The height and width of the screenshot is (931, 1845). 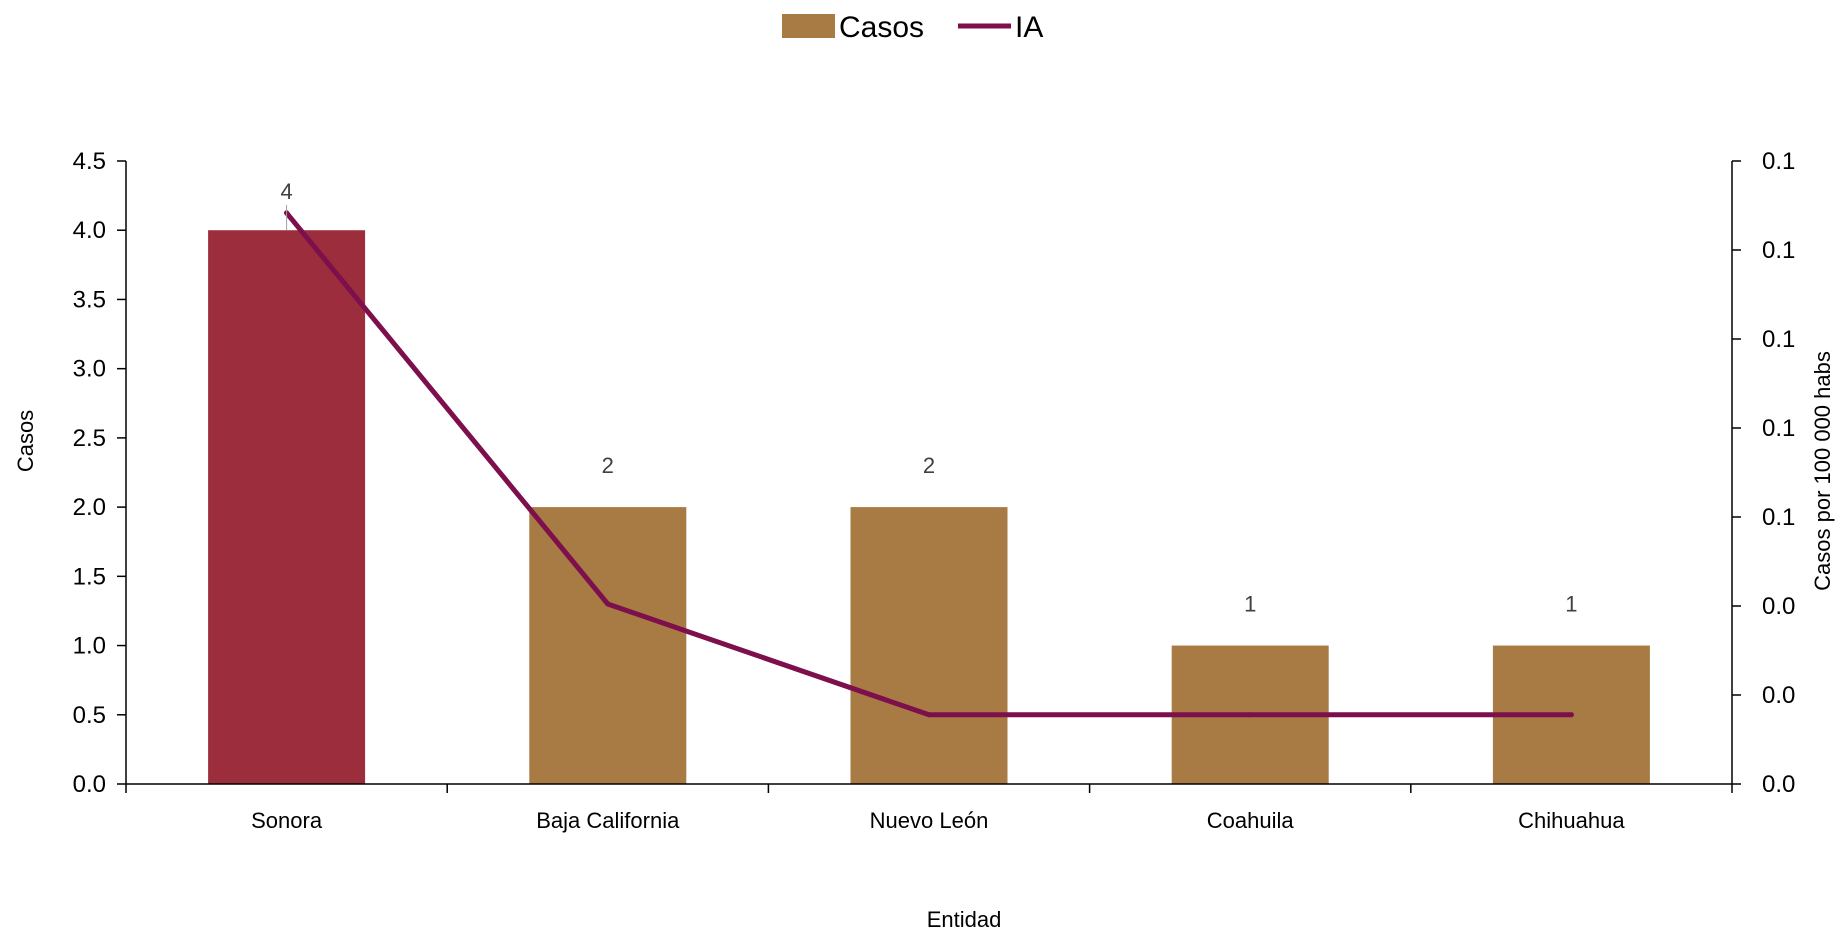 I want to click on y-tick-label: 1.5, so click(x=89, y=576).